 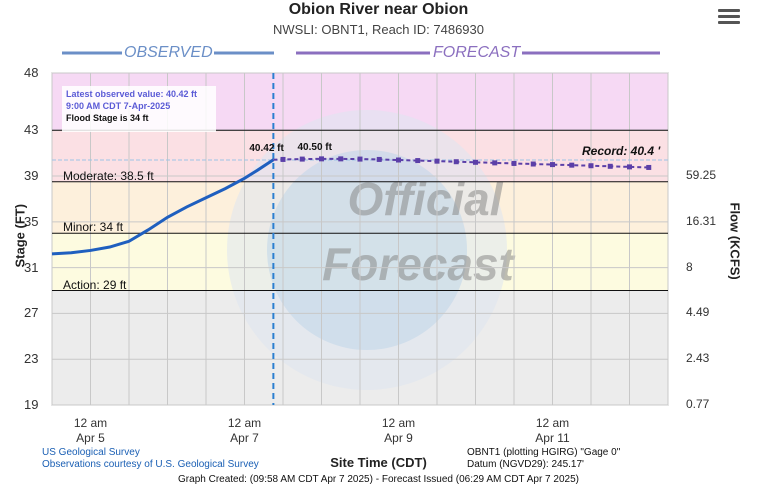 I want to click on y2-tick-label: 4.49, so click(x=698, y=312).